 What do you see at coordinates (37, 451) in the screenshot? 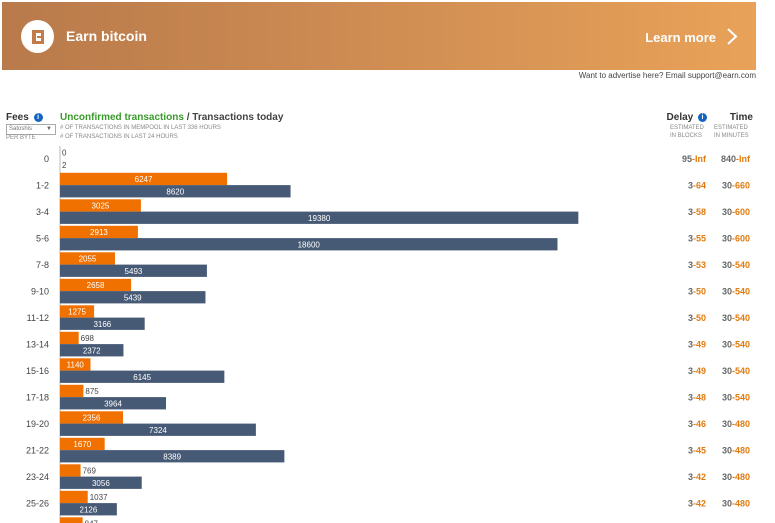
I see `fee-label: 21-22` at bounding box center [37, 451].